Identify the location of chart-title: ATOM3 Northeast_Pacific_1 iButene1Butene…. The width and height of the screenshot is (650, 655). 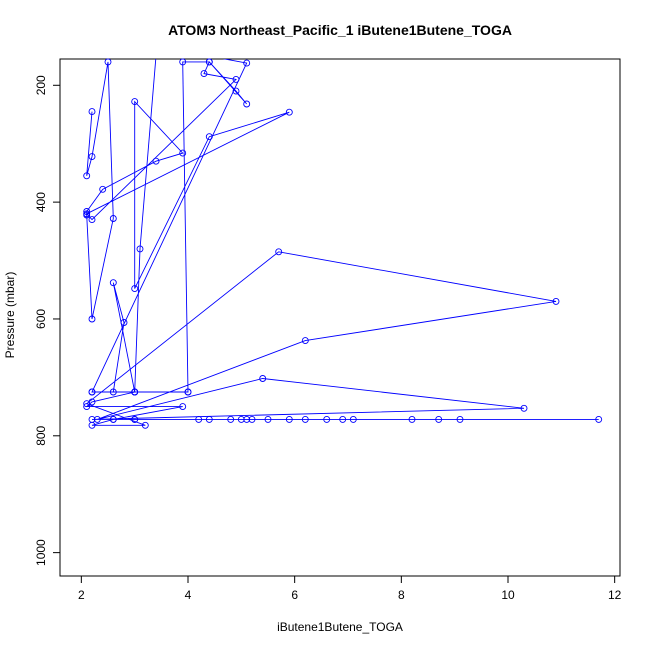
(340, 30).